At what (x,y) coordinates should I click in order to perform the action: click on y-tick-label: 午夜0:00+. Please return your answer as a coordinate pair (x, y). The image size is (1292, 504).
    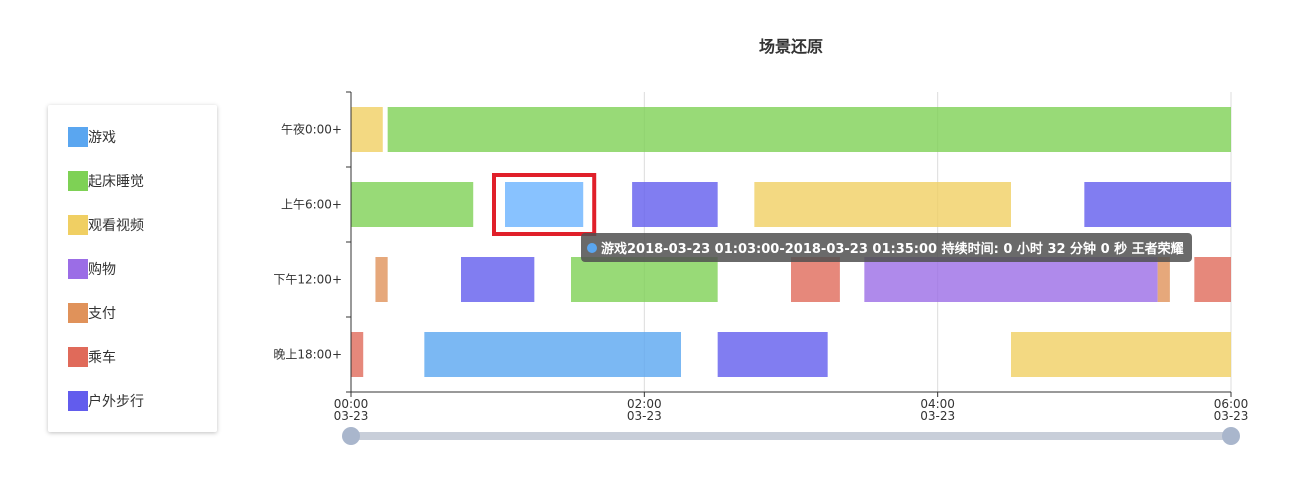
    Looking at the image, I should click on (311, 129).